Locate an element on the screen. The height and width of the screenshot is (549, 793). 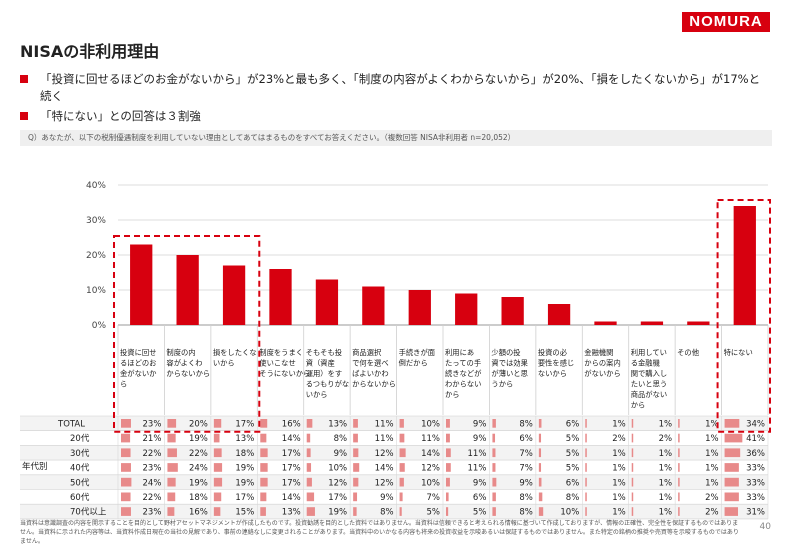
table-value: 19% is located at coordinates (337, 513).